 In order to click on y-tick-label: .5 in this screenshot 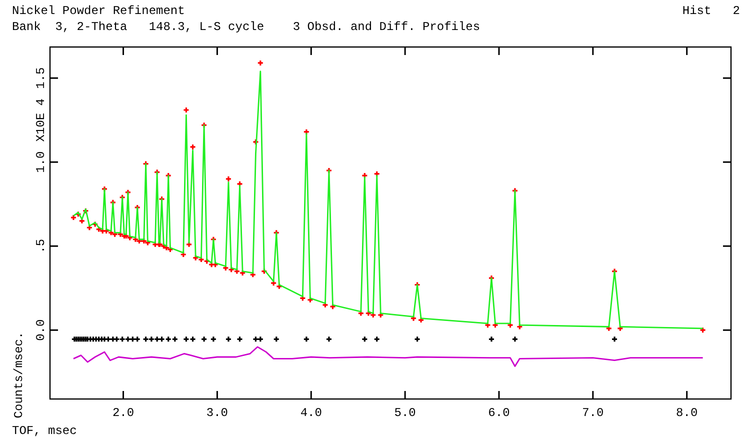, I will do `click(41, 246)`.